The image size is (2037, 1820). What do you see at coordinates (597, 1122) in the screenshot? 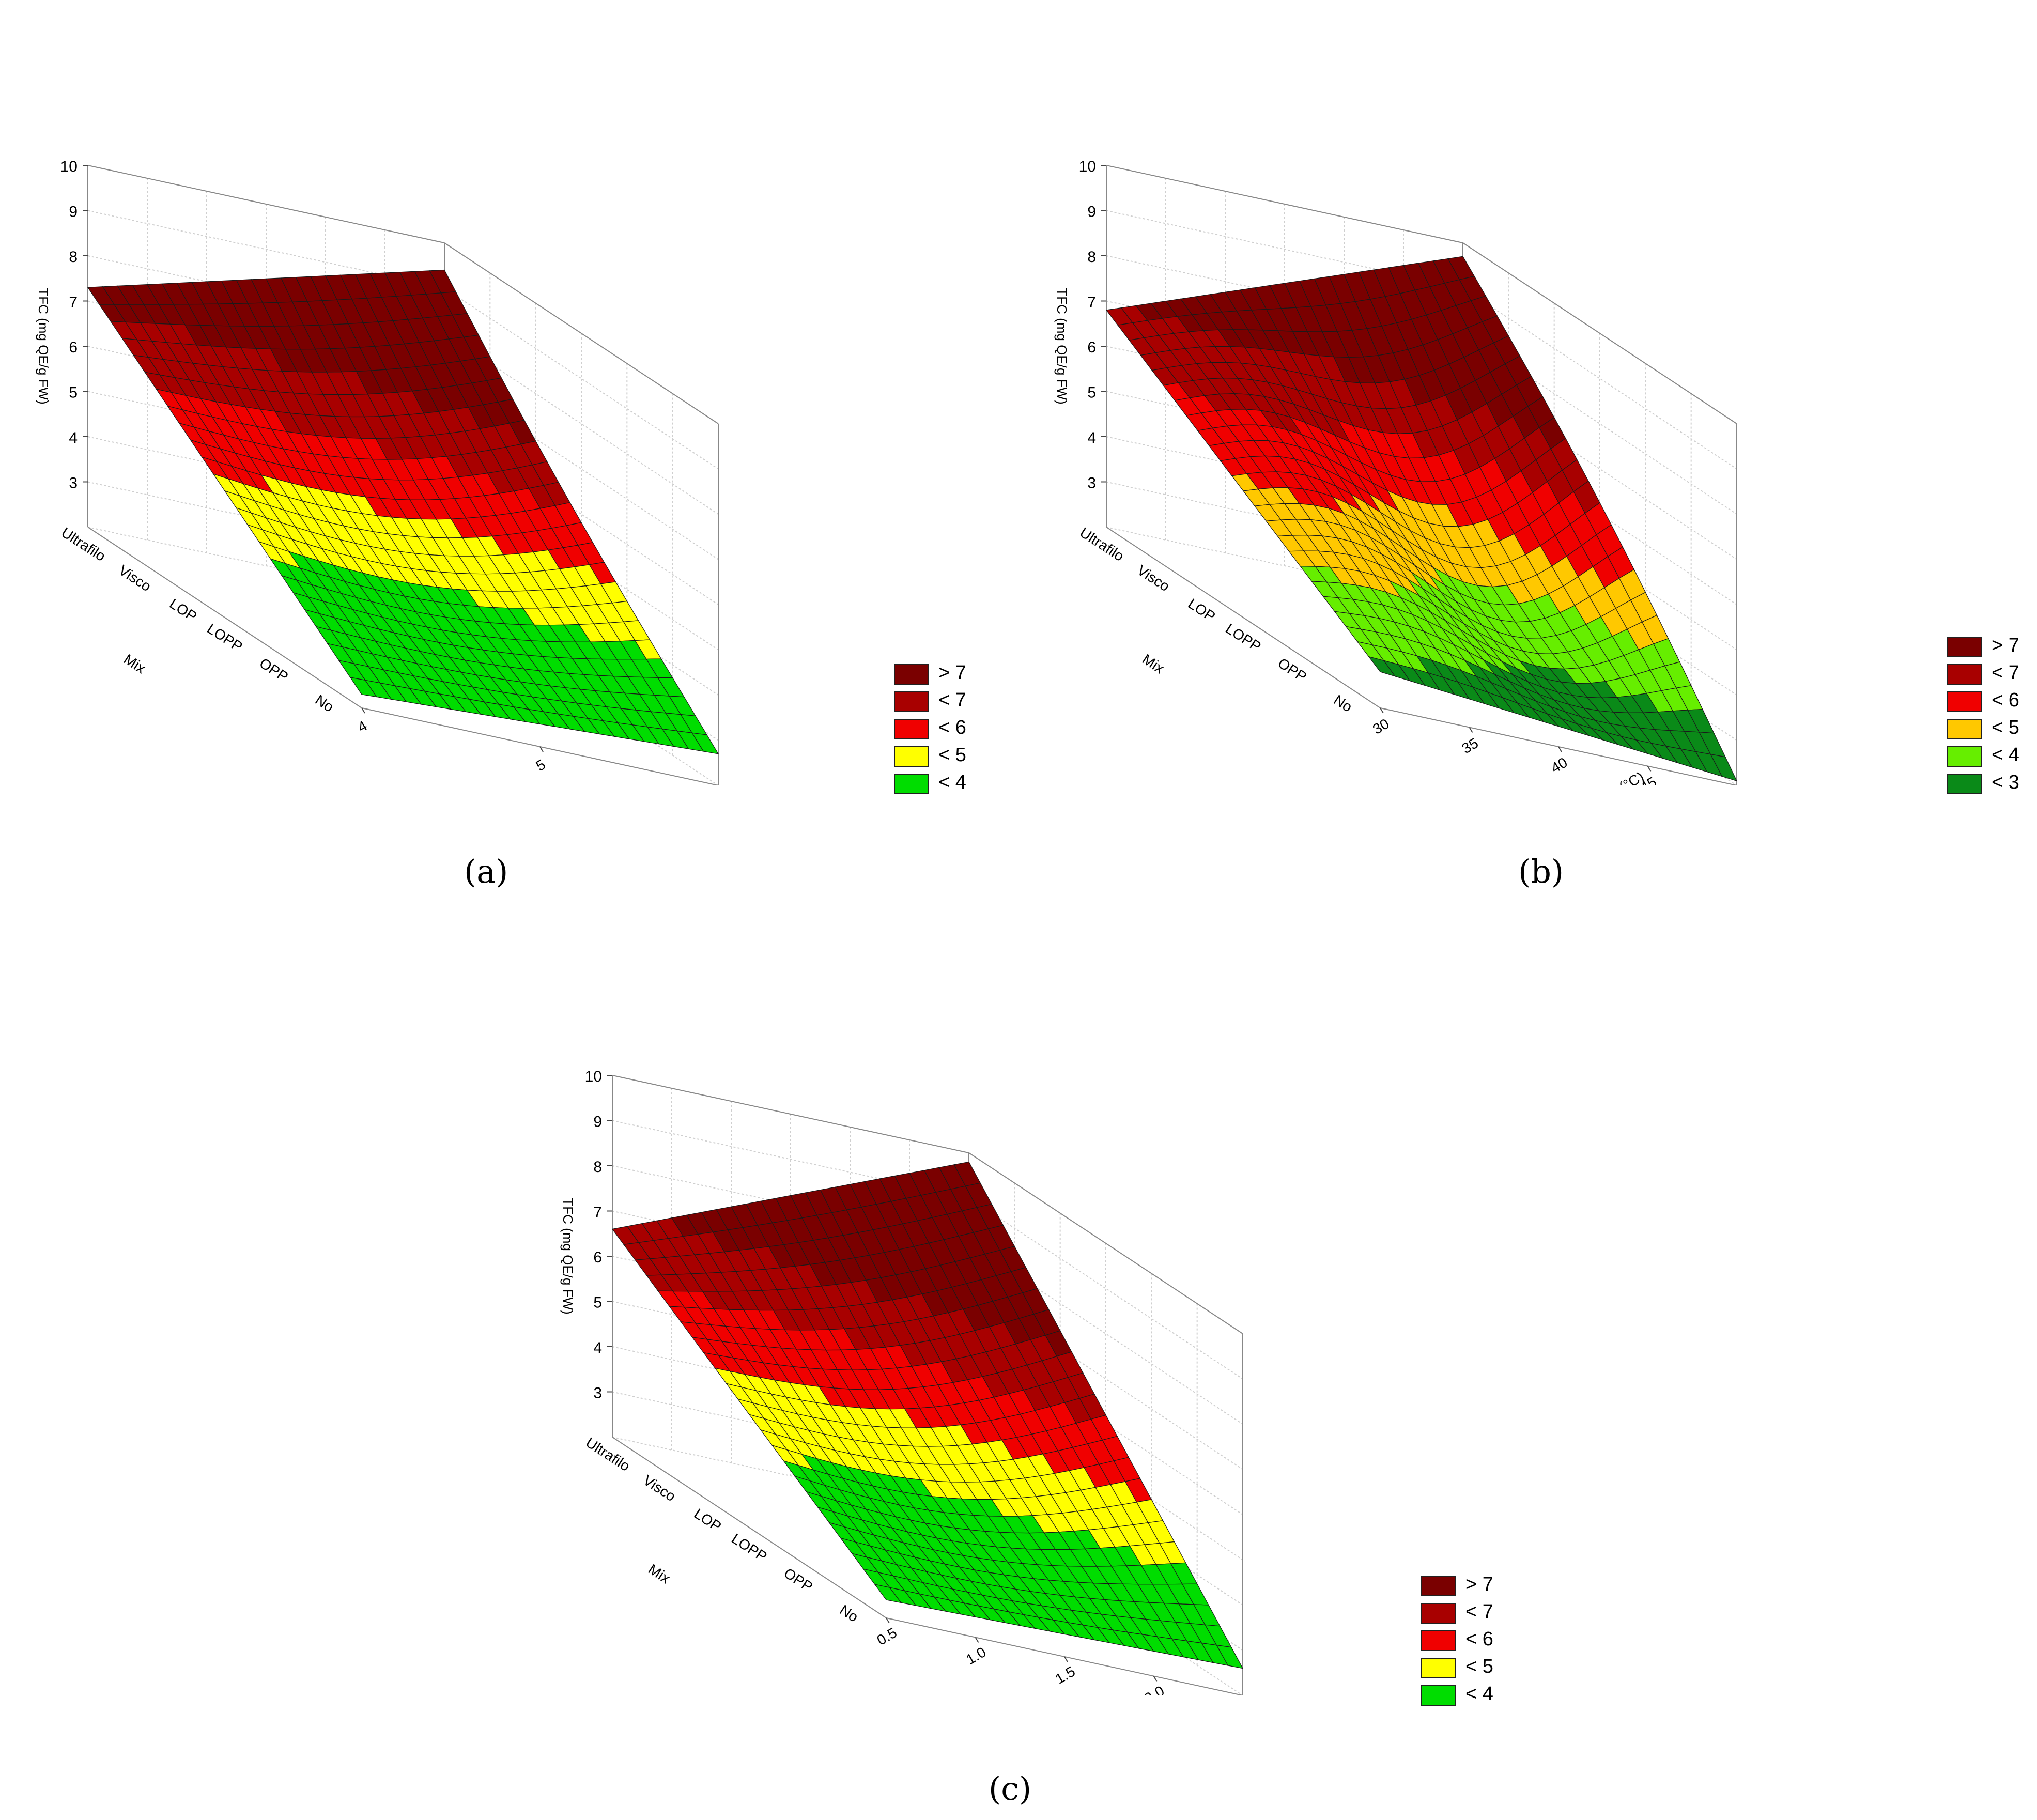
I see `z-tick-label: 9` at bounding box center [597, 1122].